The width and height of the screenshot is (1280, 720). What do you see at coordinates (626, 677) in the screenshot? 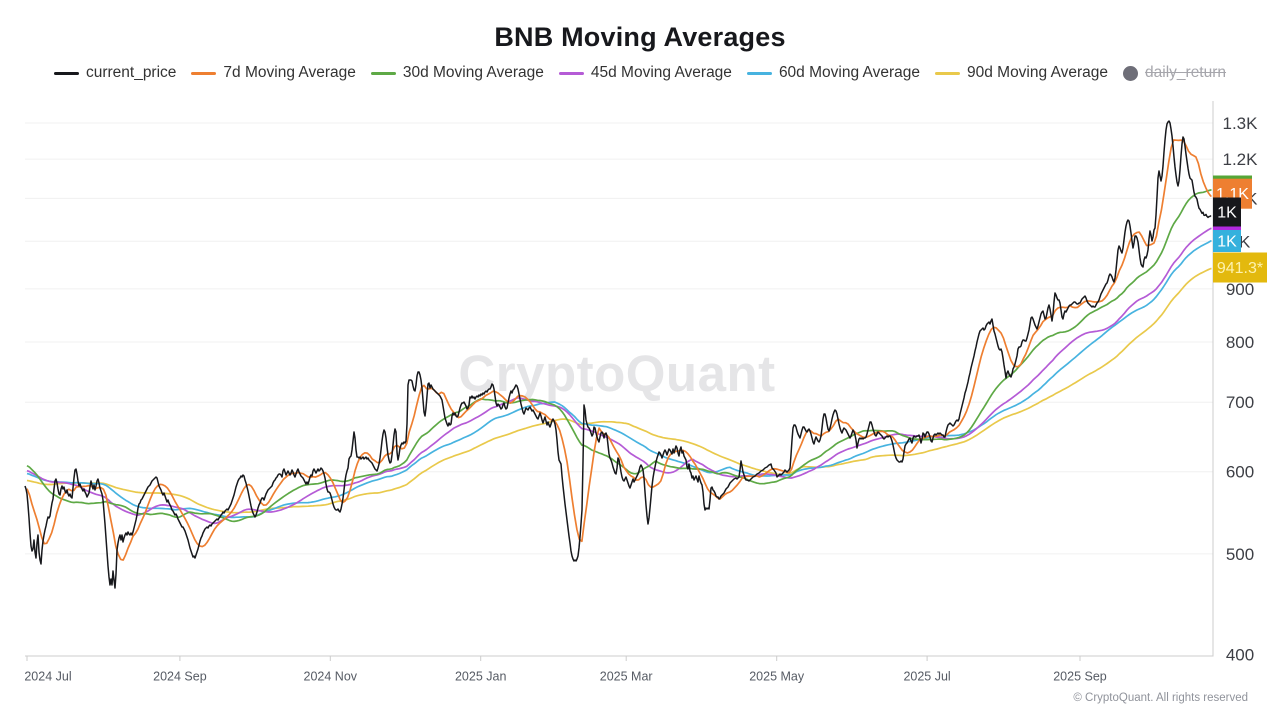
I see `svg-text: 2025 Mar` at bounding box center [626, 677].